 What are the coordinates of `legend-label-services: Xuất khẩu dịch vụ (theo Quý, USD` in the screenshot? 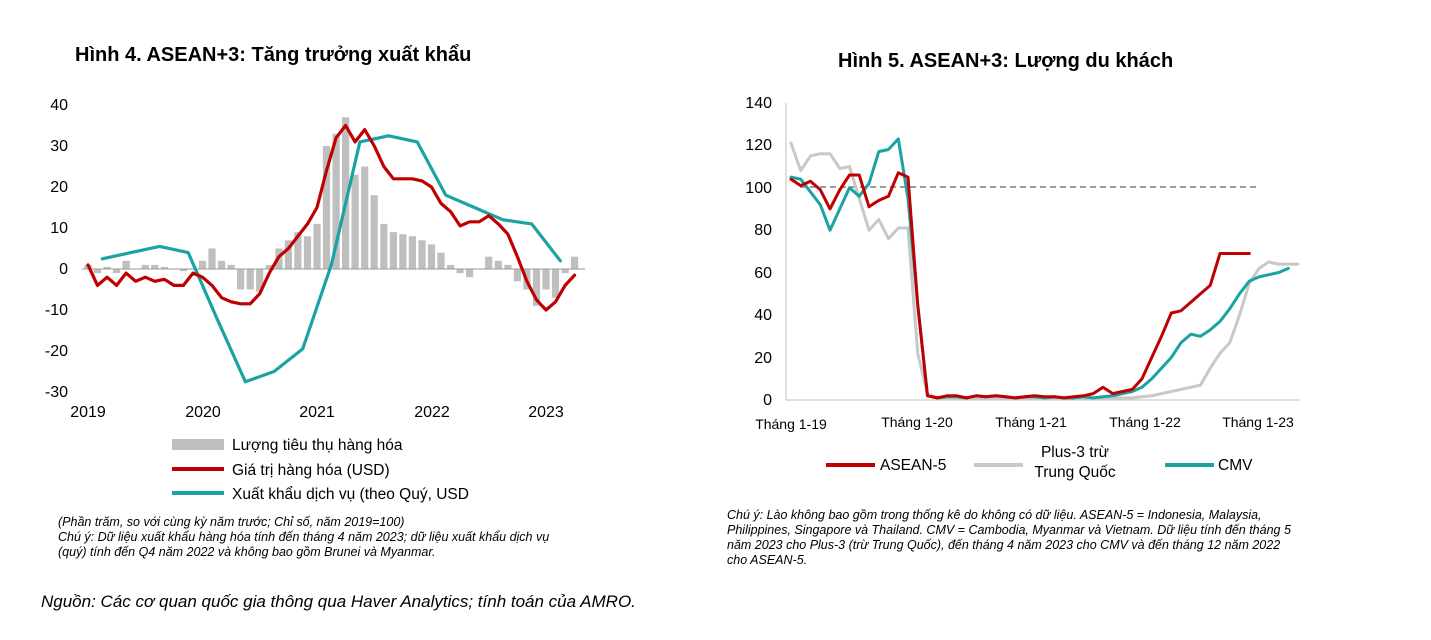 It's located at (350, 494).